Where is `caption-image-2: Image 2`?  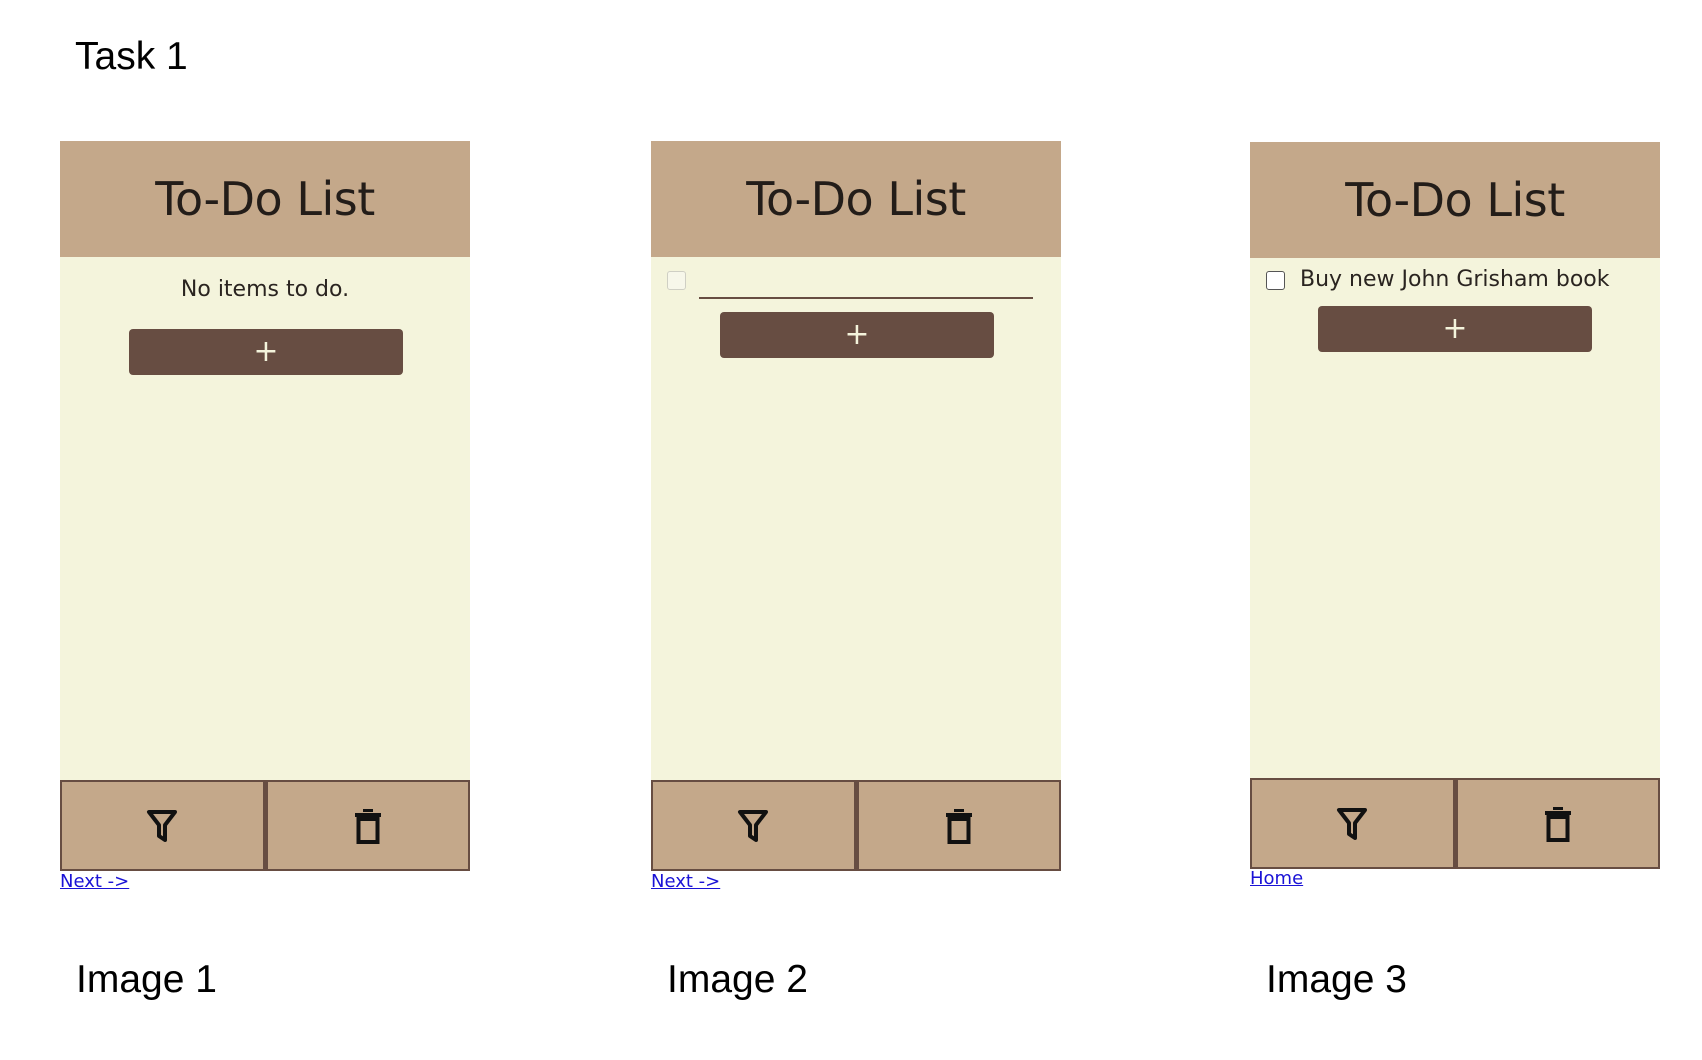
caption-image-2: Image 2 is located at coordinates (737, 979).